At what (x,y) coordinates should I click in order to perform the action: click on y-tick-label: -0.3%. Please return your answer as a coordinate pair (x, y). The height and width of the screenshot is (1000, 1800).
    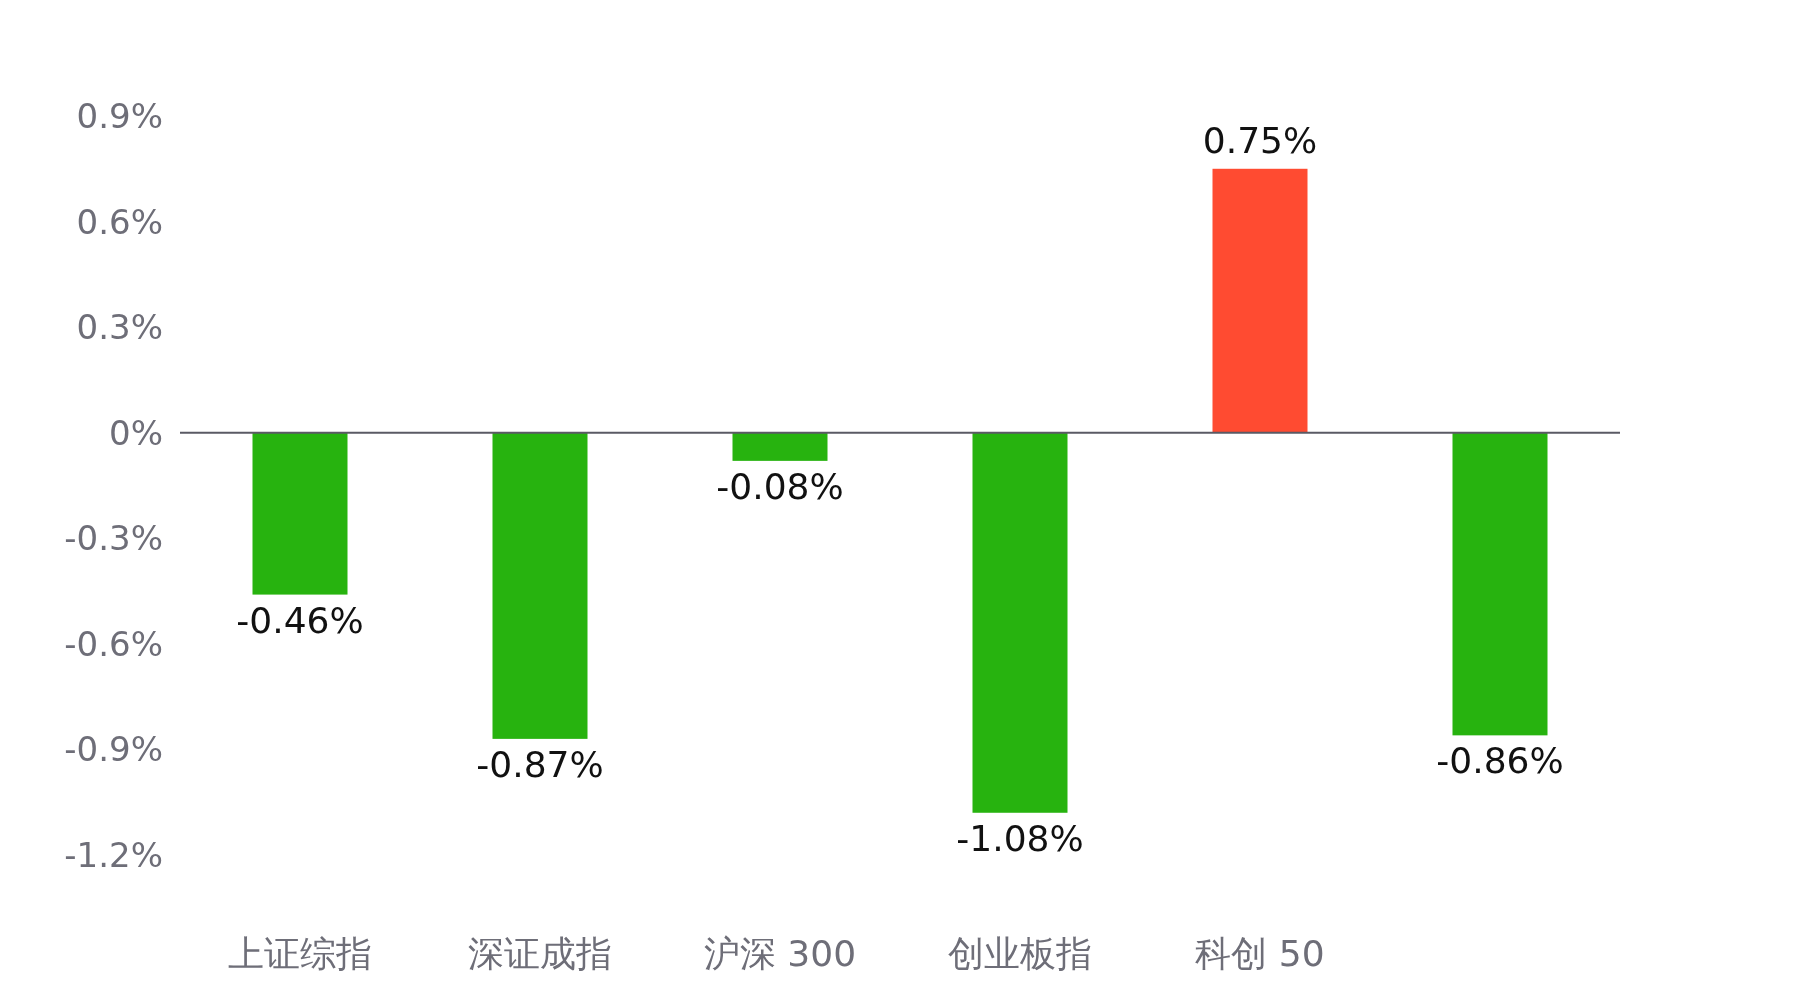
    Looking at the image, I should click on (113, 538).